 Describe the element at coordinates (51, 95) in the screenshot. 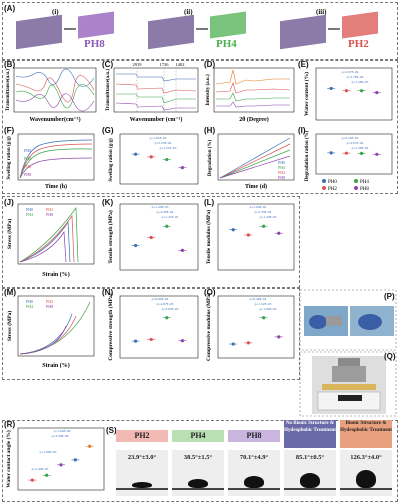

I see `chart-b-ftir: Wavenumber(cm⁻¹) Transmittance(a.u.)` at that location.